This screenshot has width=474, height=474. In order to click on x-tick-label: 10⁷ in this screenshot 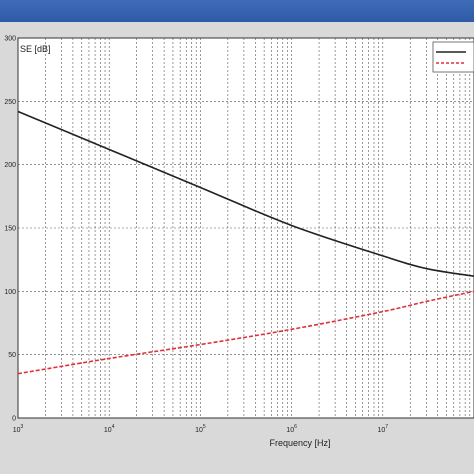, I will do `click(383, 429)`.